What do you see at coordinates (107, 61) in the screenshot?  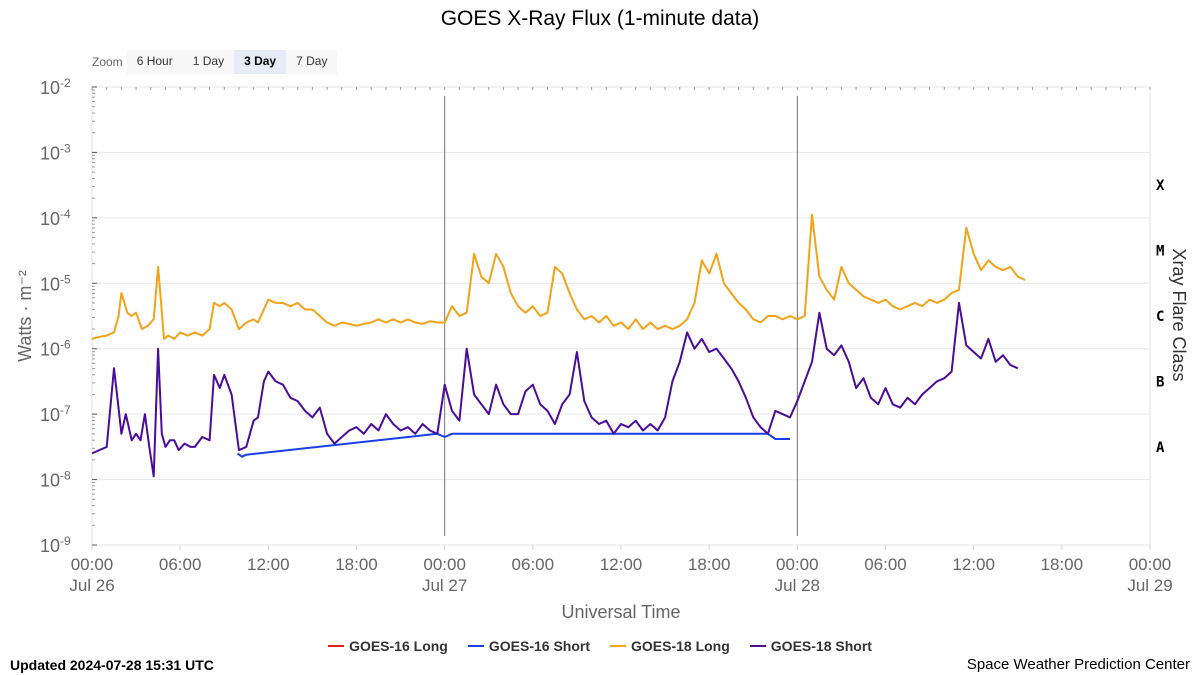 I see `zoom-label: Zoom` at bounding box center [107, 61].